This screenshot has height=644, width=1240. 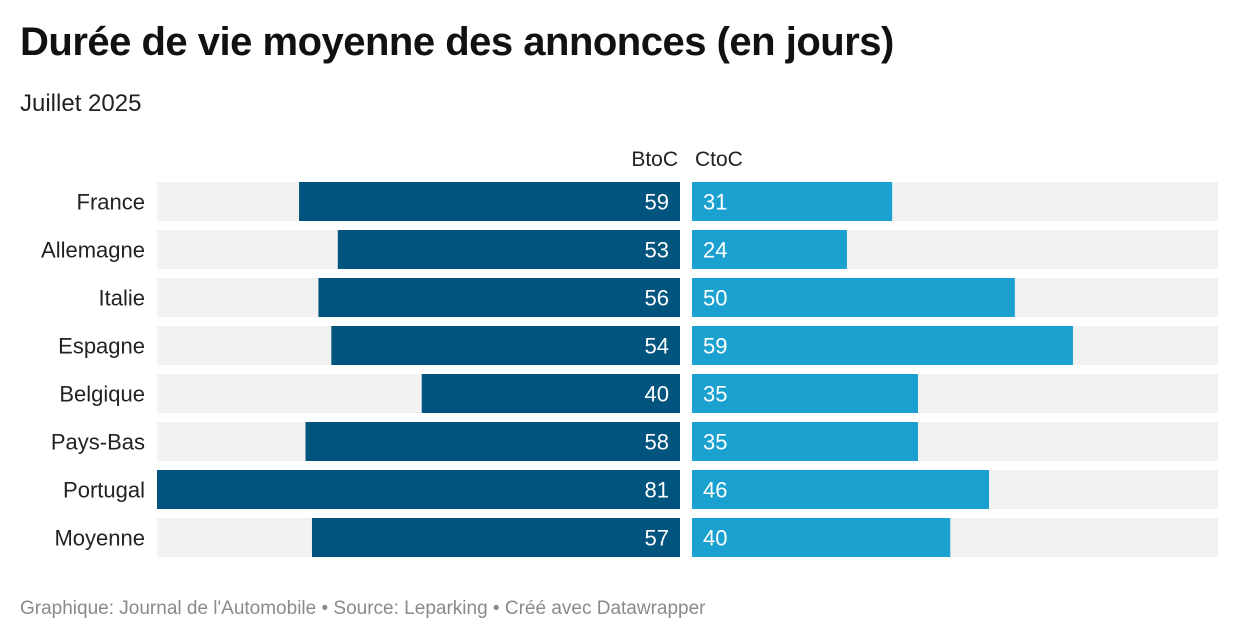 I want to click on value-label-ctoc: 46, so click(x=715, y=490).